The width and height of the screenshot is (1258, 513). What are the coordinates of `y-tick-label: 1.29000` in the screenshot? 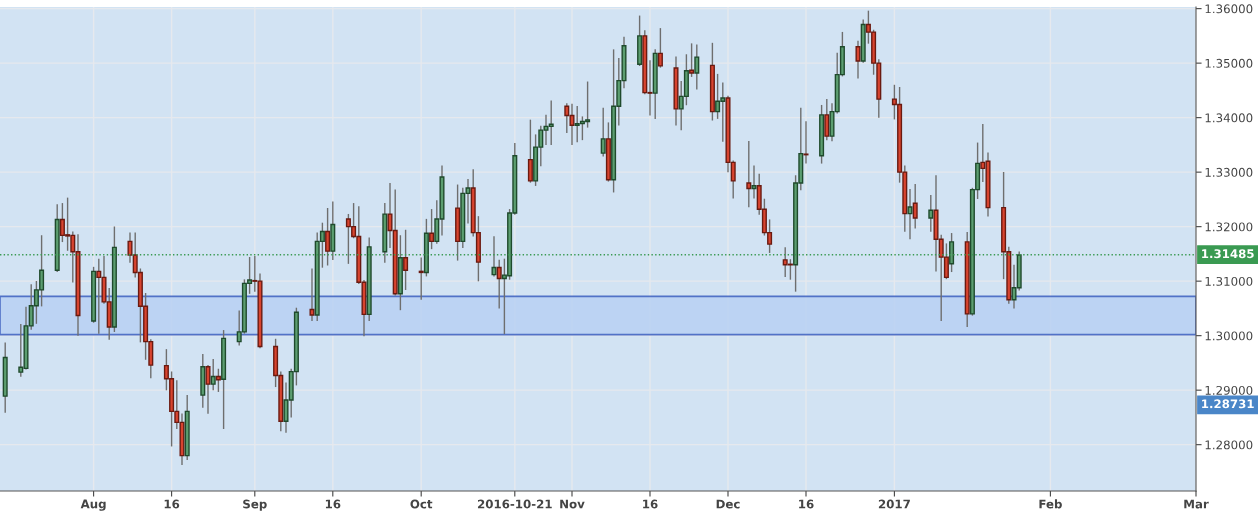 It's located at (1229, 390).